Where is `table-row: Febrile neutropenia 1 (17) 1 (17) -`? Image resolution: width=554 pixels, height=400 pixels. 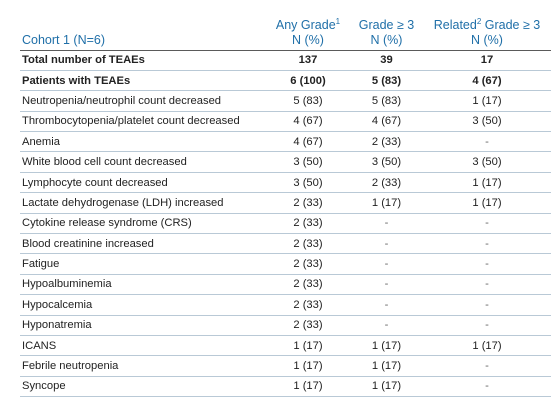 table-row: Febrile neutropenia 1 (17) 1 (17) - is located at coordinates (285, 366).